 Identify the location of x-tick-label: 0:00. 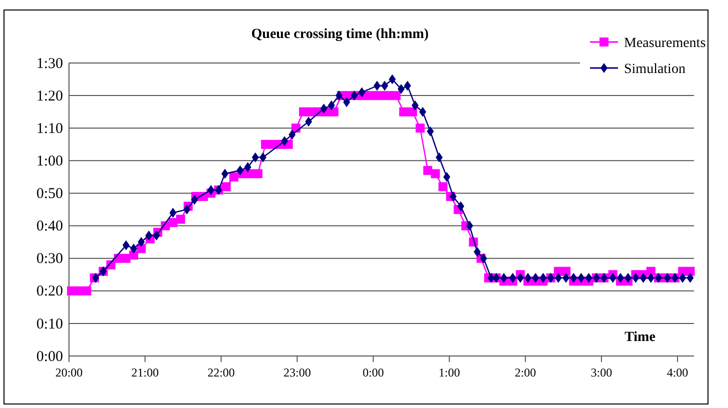
(373, 373).